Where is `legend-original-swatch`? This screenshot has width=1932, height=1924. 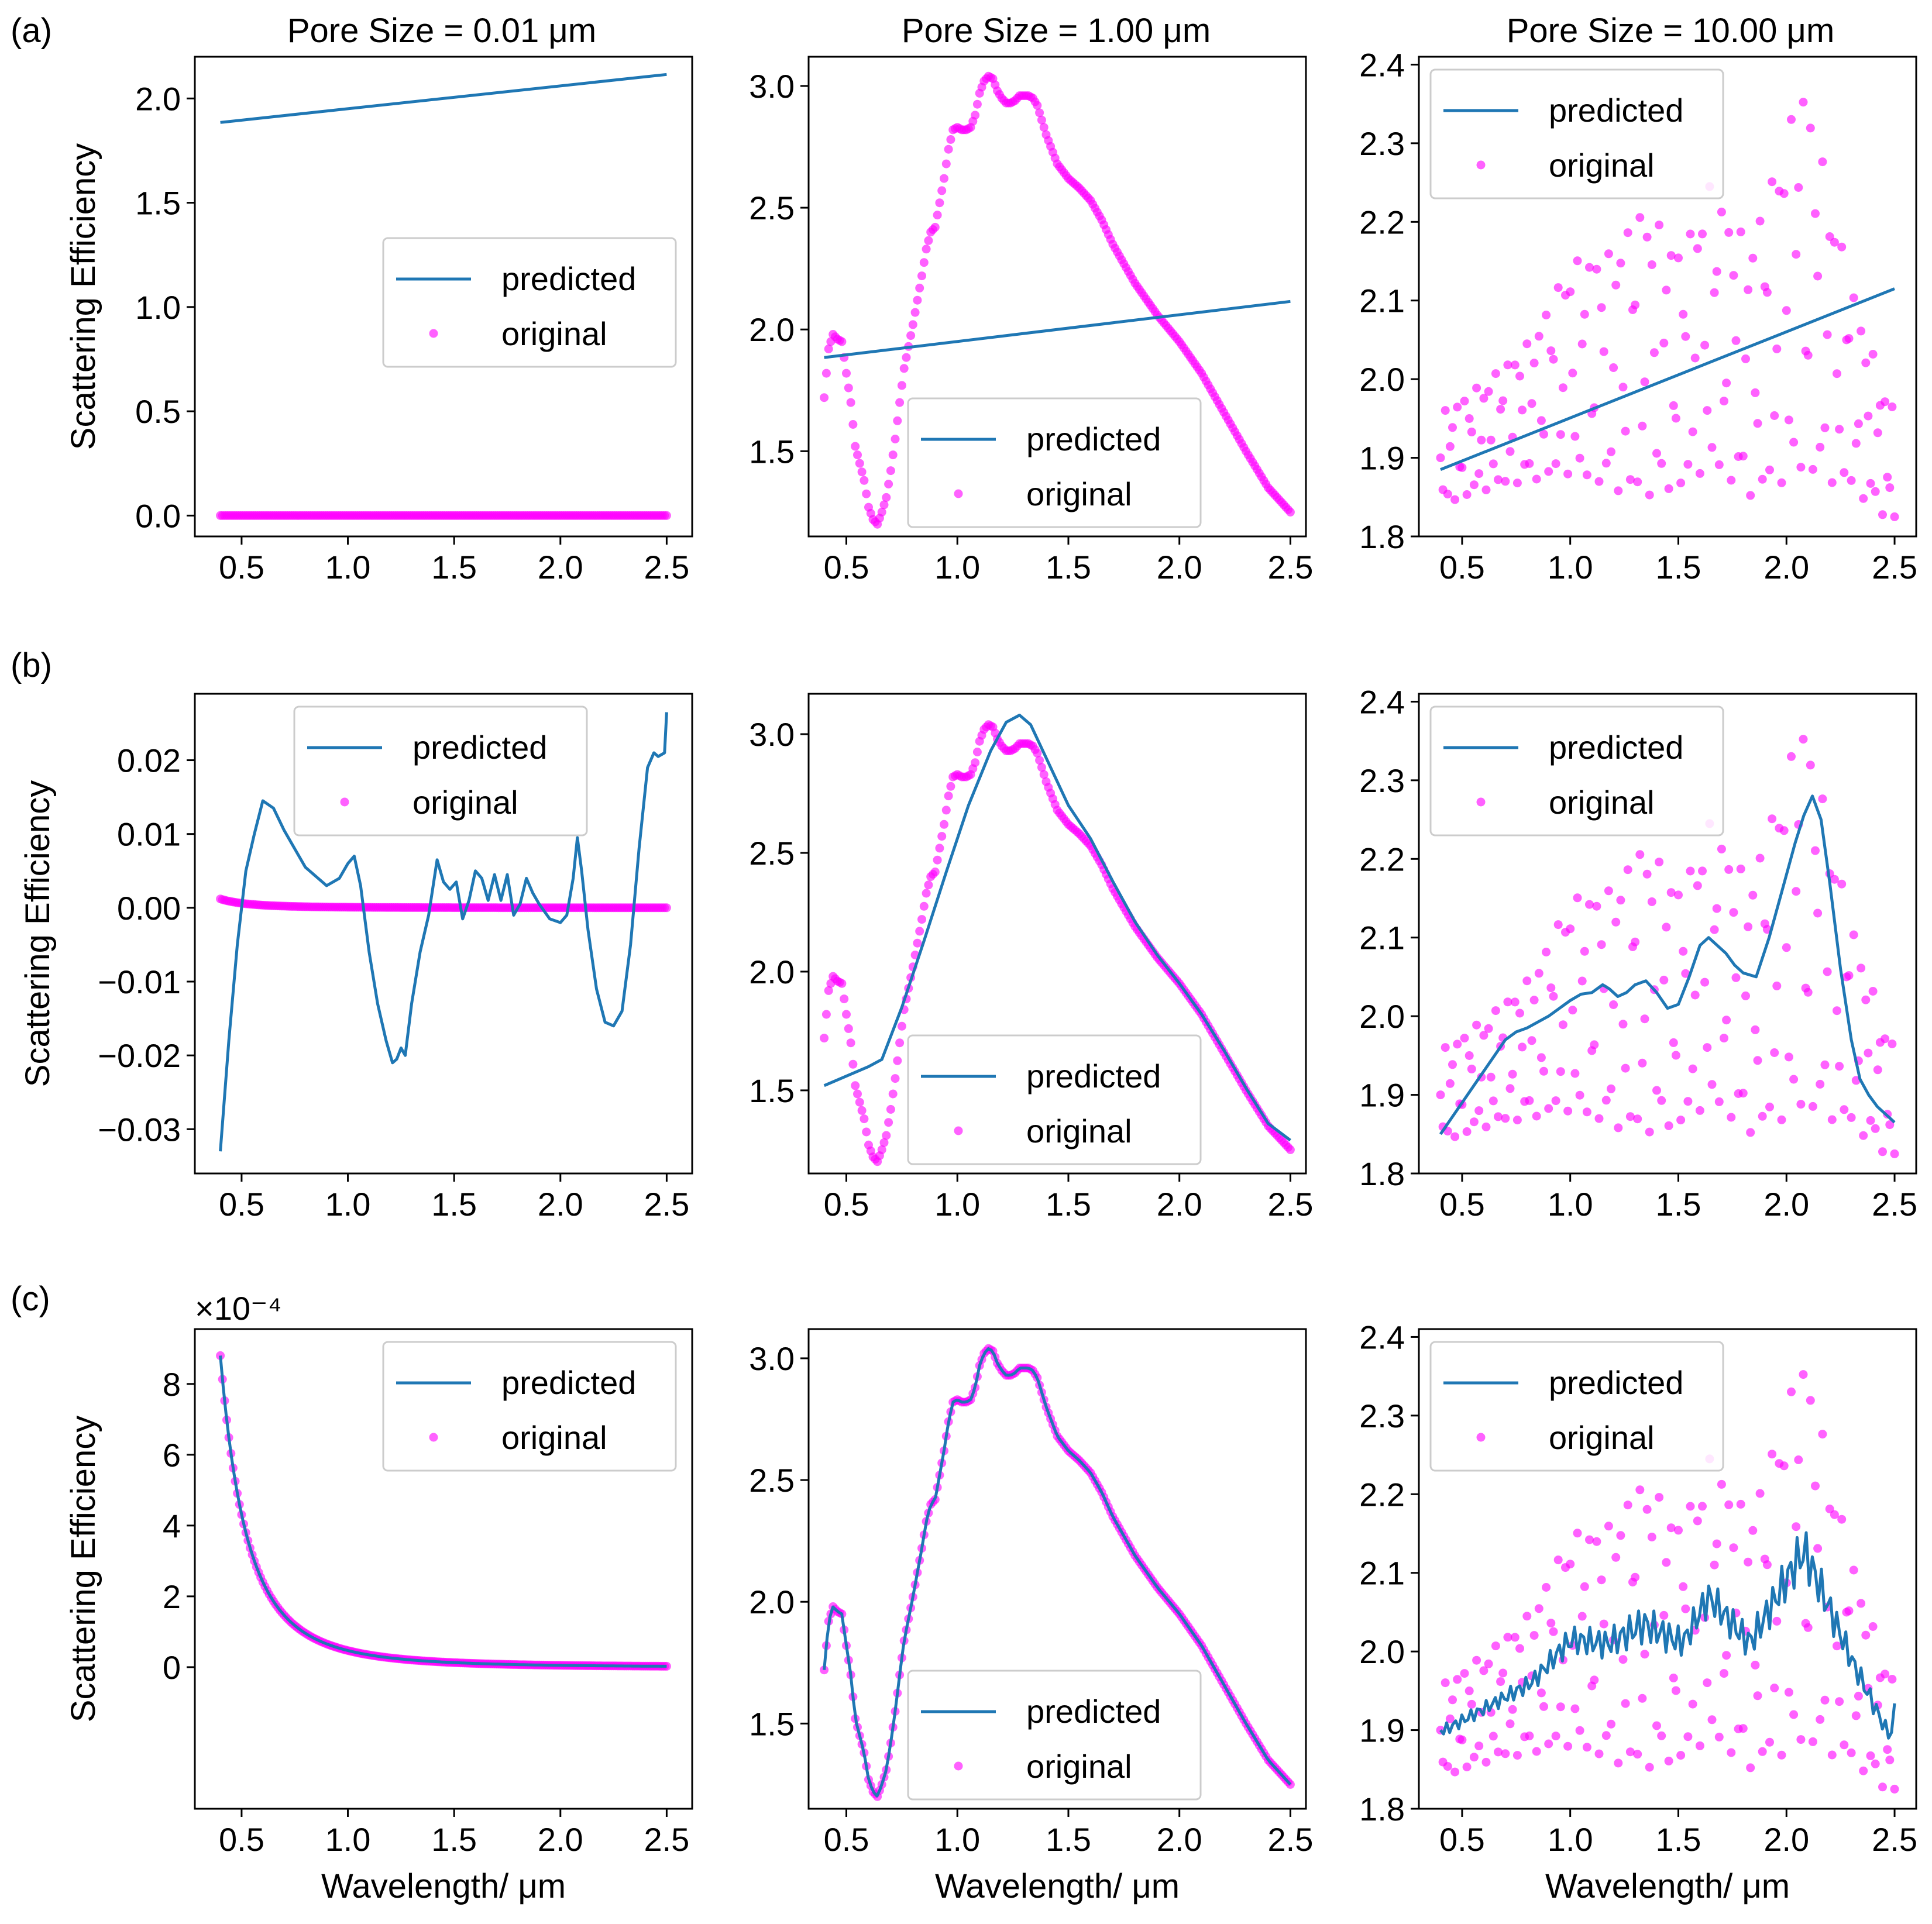
legend-original-swatch is located at coordinates (1481, 165).